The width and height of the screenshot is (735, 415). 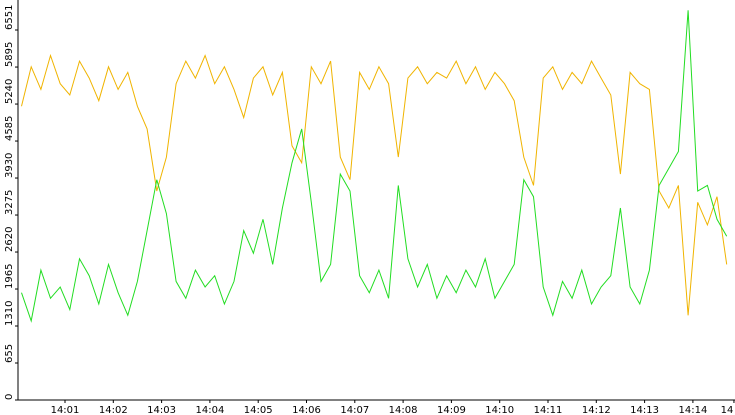 I want to click on y-tick-label: 6551, so click(x=9, y=17).